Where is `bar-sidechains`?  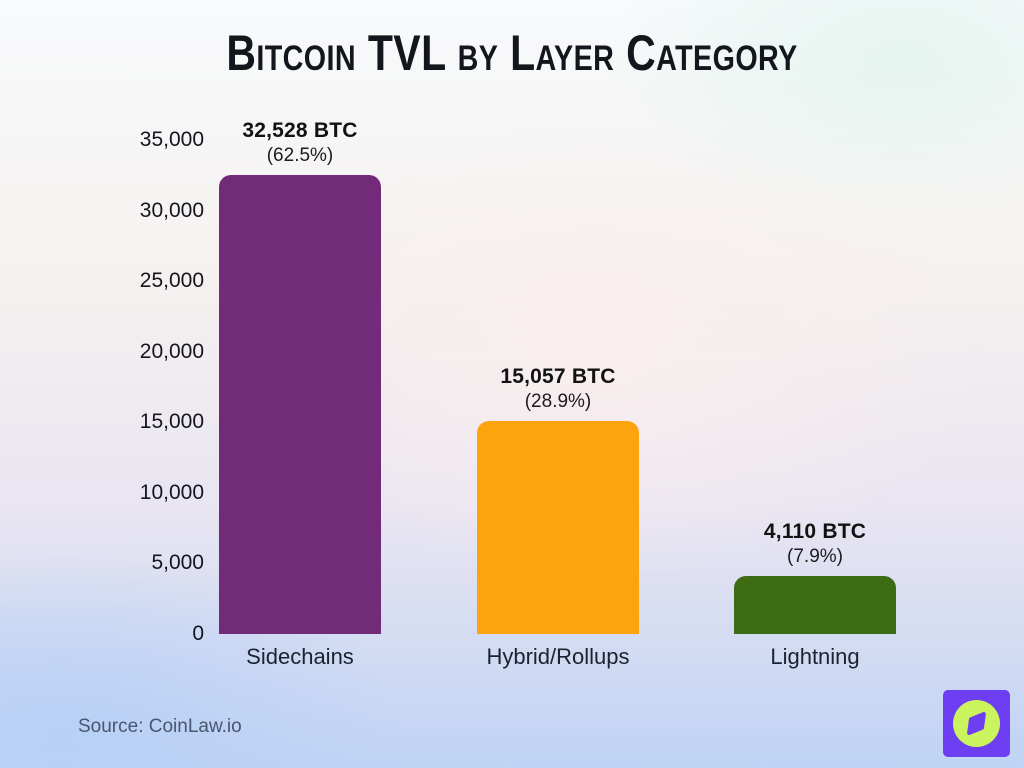
bar-sidechains is located at coordinates (300, 404).